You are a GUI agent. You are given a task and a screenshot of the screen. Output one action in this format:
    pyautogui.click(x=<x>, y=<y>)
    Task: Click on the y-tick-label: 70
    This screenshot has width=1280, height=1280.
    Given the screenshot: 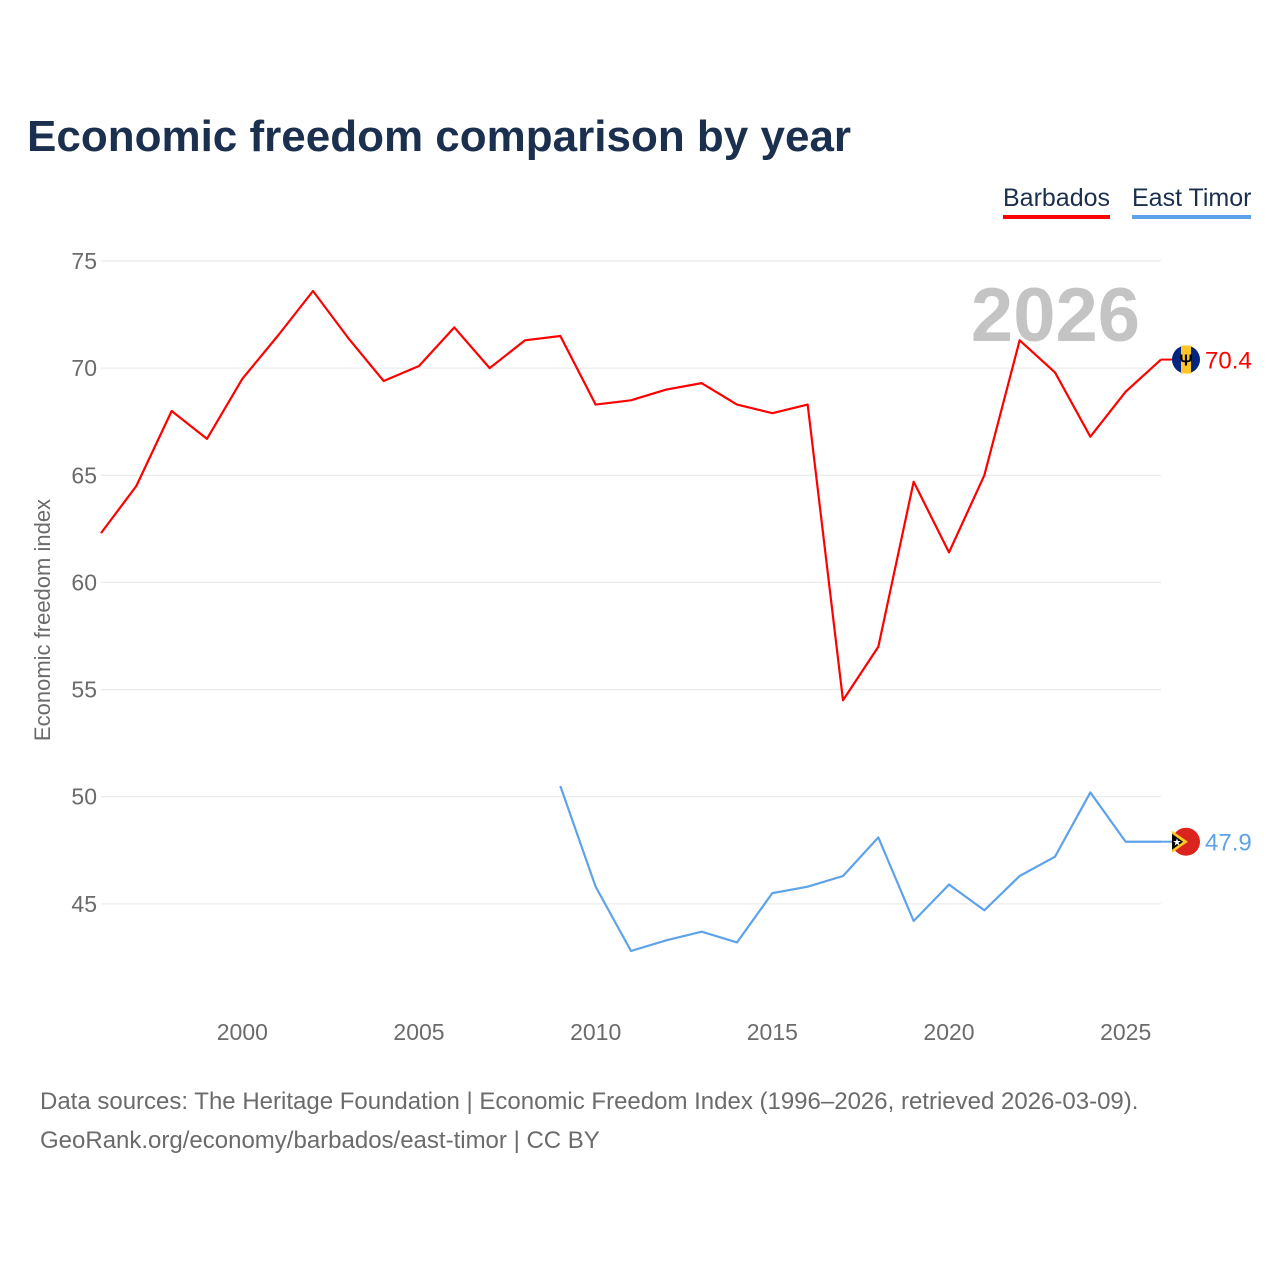 What is the action you would take?
    pyautogui.click(x=84, y=368)
    